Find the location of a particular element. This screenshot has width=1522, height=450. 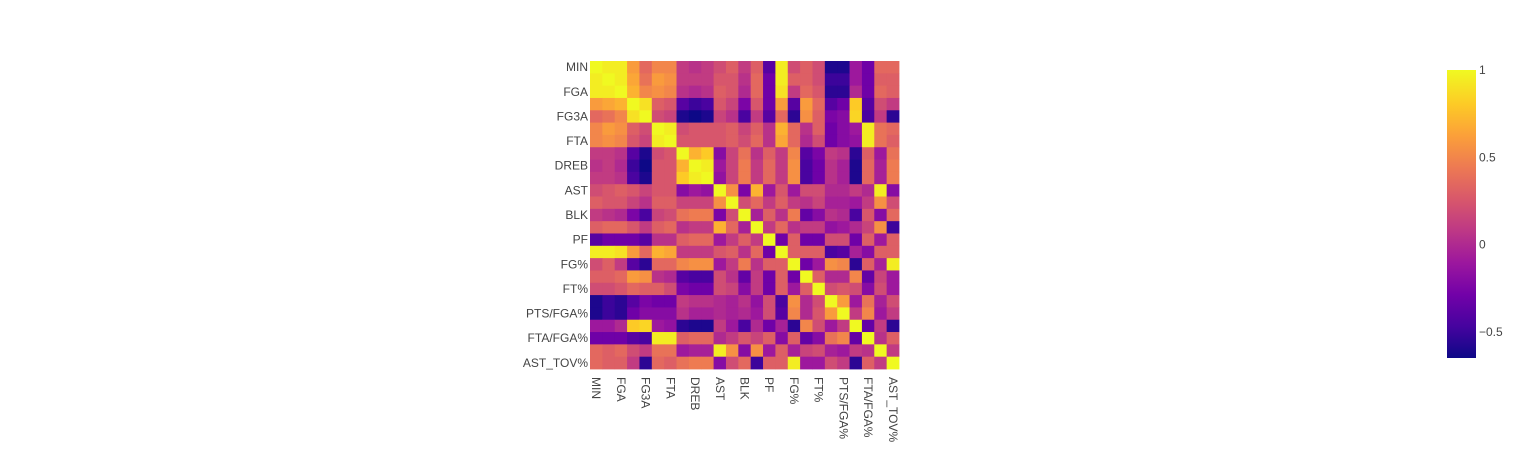

x-tick-label: PTS/FGA% is located at coordinates (843, 408).